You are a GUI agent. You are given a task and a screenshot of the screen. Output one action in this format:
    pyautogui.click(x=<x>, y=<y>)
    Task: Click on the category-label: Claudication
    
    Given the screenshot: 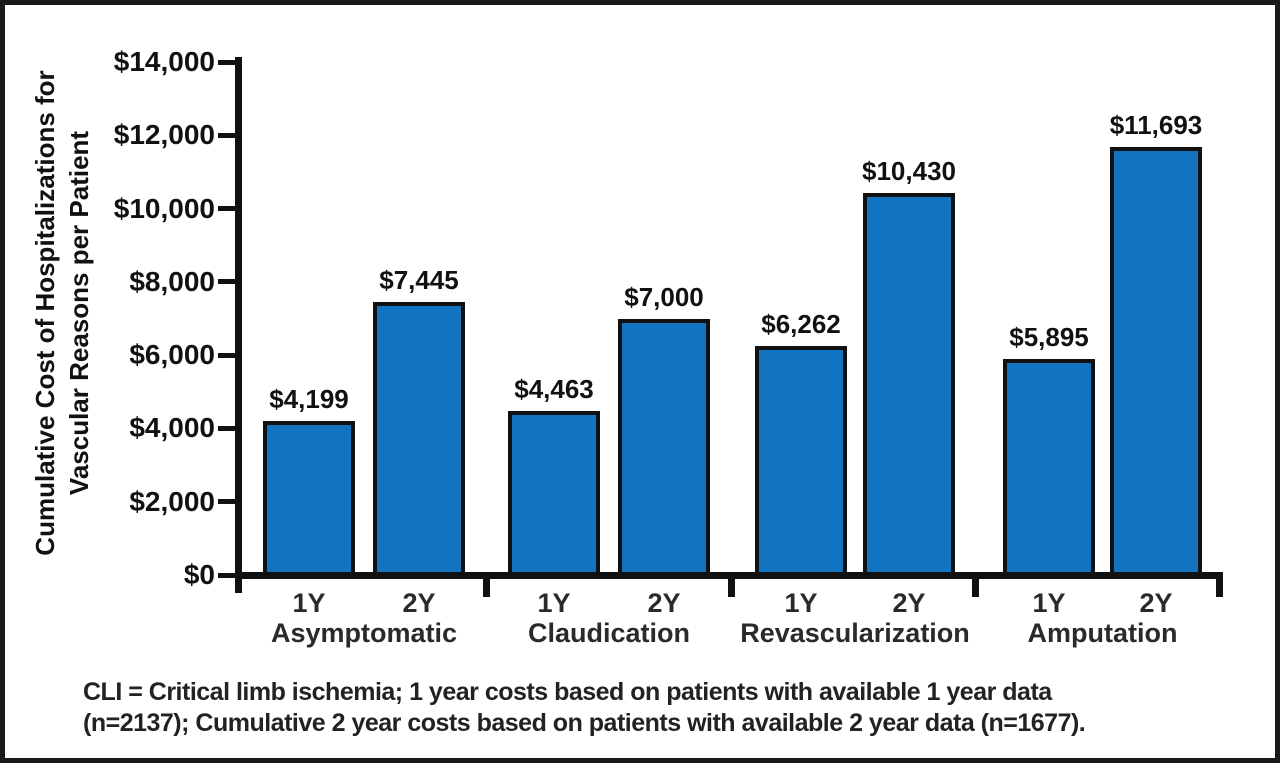 What is the action you would take?
    pyautogui.click(x=608, y=633)
    